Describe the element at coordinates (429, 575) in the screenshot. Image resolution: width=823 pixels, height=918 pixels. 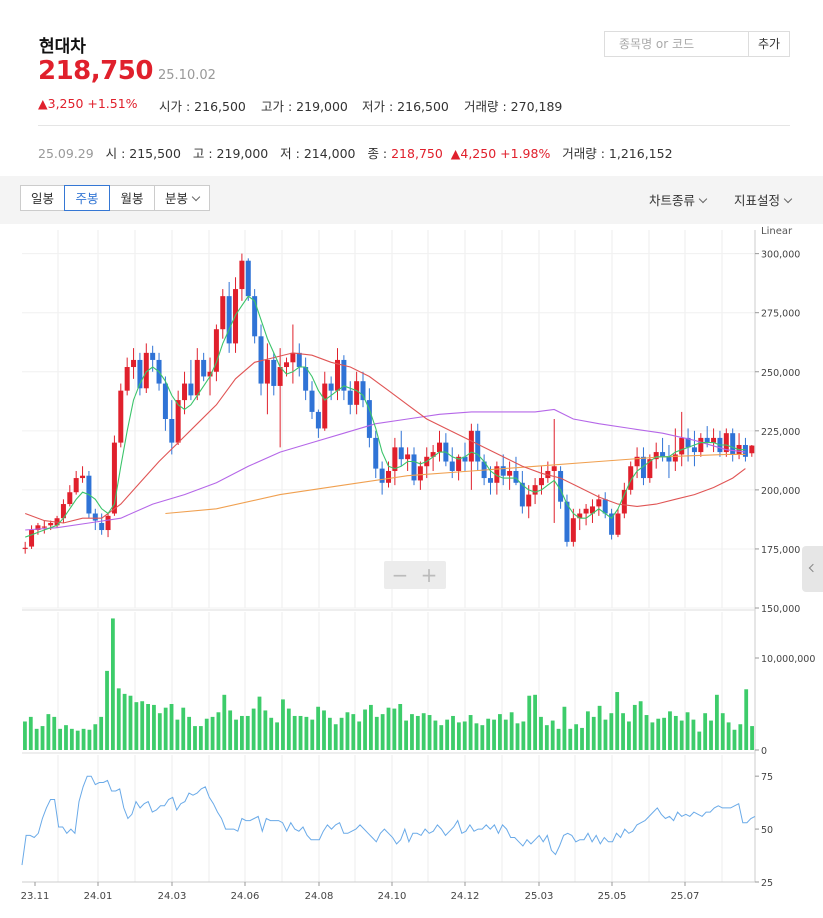
I see `zoom-in-button: +` at that location.